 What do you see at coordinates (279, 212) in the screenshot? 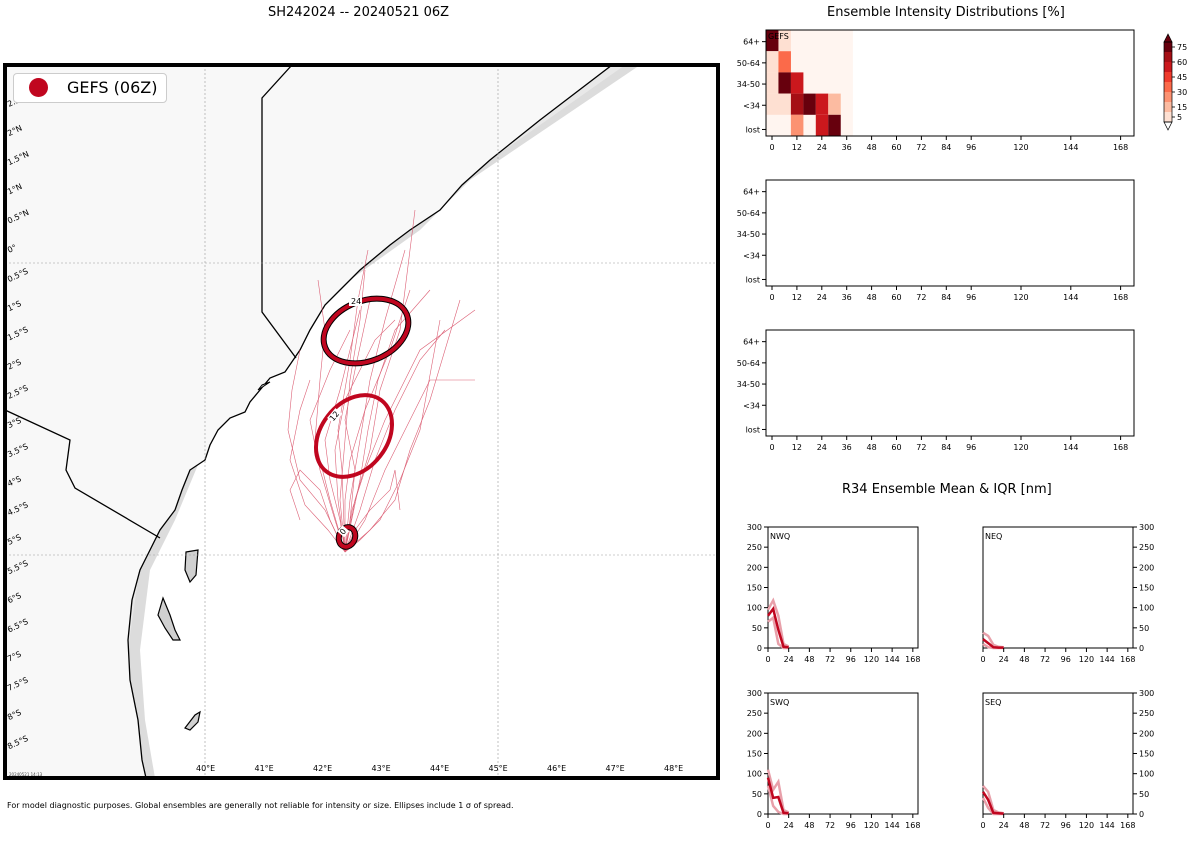
I see `border-kenya-somalia` at bounding box center [279, 212].